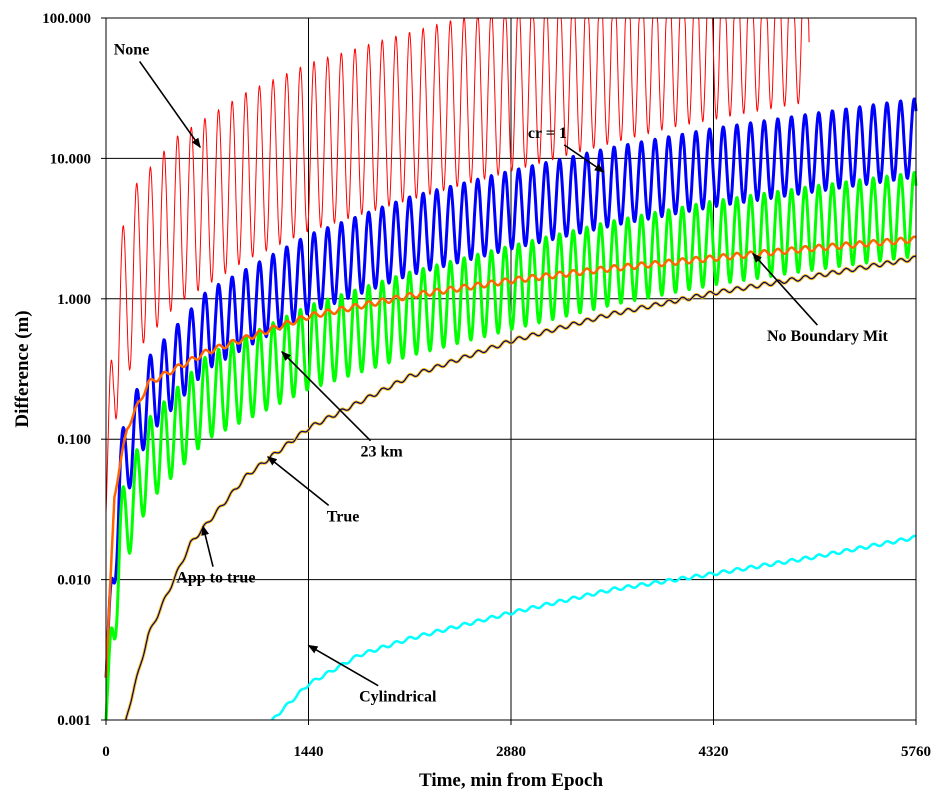 The width and height of the screenshot is (939, 793). Describe the element at coordinates (70, 159) in the screenshot. I see `y-tick-label: 10.000` at that location.